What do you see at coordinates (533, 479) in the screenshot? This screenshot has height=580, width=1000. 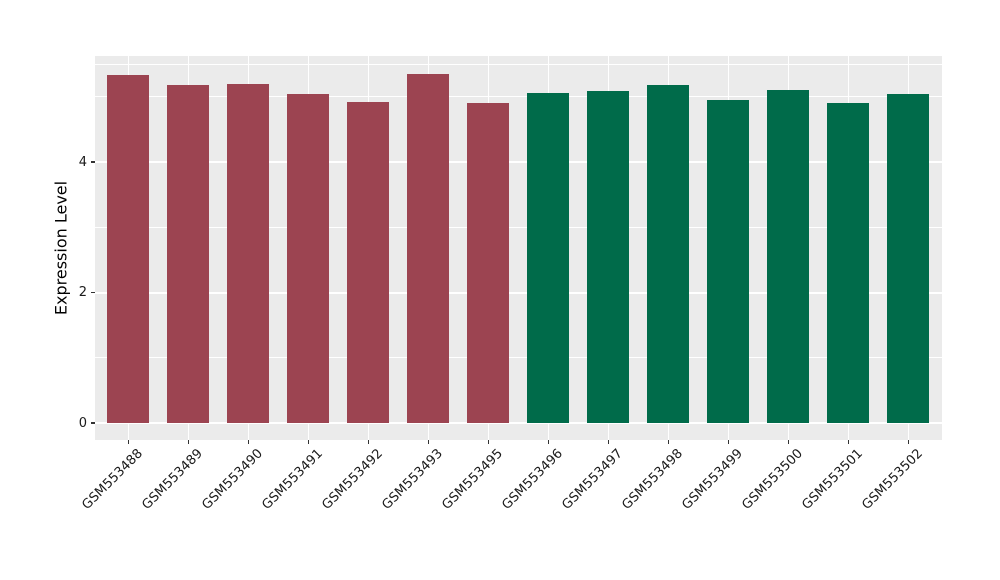 I see `x-tick-label: GSM553496` at bounding box center [533, 479].